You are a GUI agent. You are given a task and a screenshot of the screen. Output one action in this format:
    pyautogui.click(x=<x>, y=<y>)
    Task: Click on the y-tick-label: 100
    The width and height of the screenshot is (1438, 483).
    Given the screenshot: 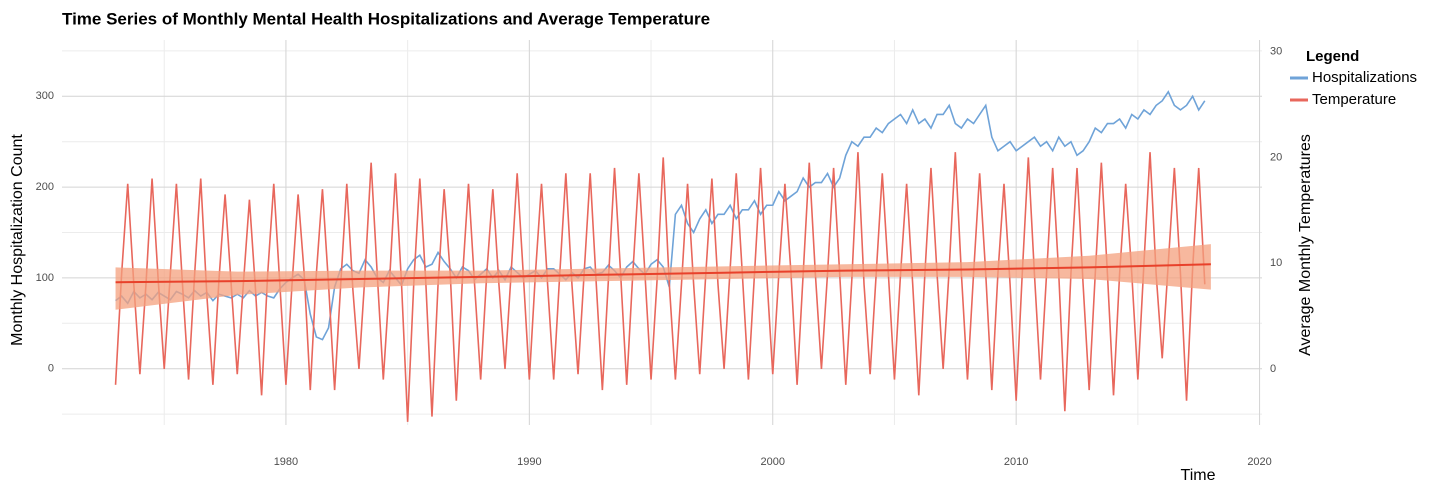 What is the action you would take?
    pyautogui.click(x=45, y=278)
    